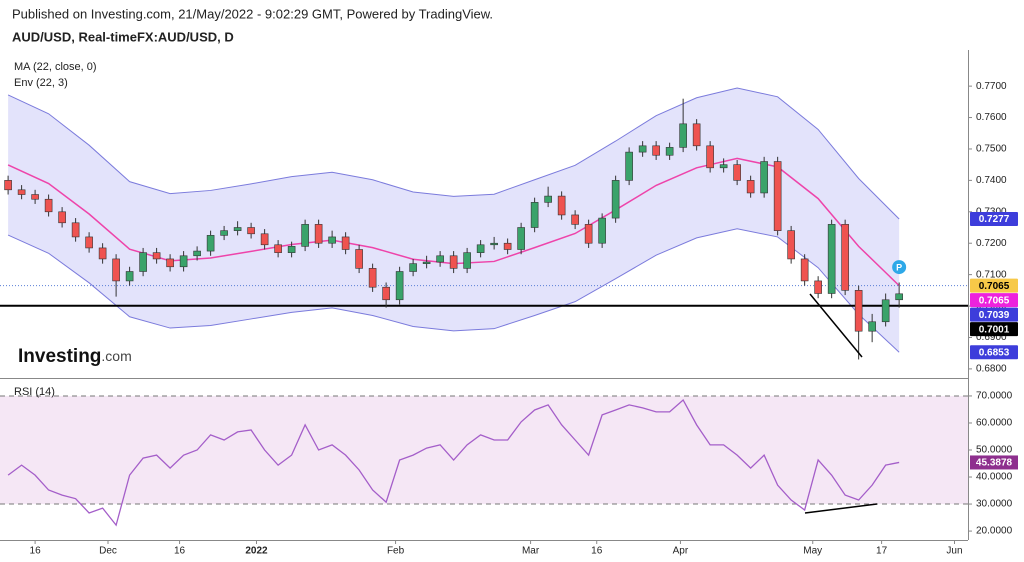  What do you see at coordinates (836, 325) in the screenshot?
I see `trend-drawing` at bounding box center [836, 325].